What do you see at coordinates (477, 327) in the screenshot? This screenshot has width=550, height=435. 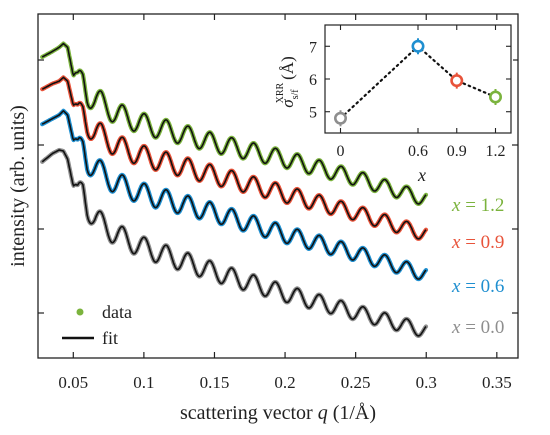 I see `series-label-x-0-0: x = 0.0` at bounding box center [477, 327].